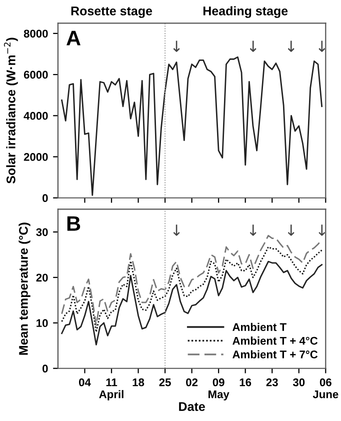  I want to click on chart-title: B, so click(73, 223).